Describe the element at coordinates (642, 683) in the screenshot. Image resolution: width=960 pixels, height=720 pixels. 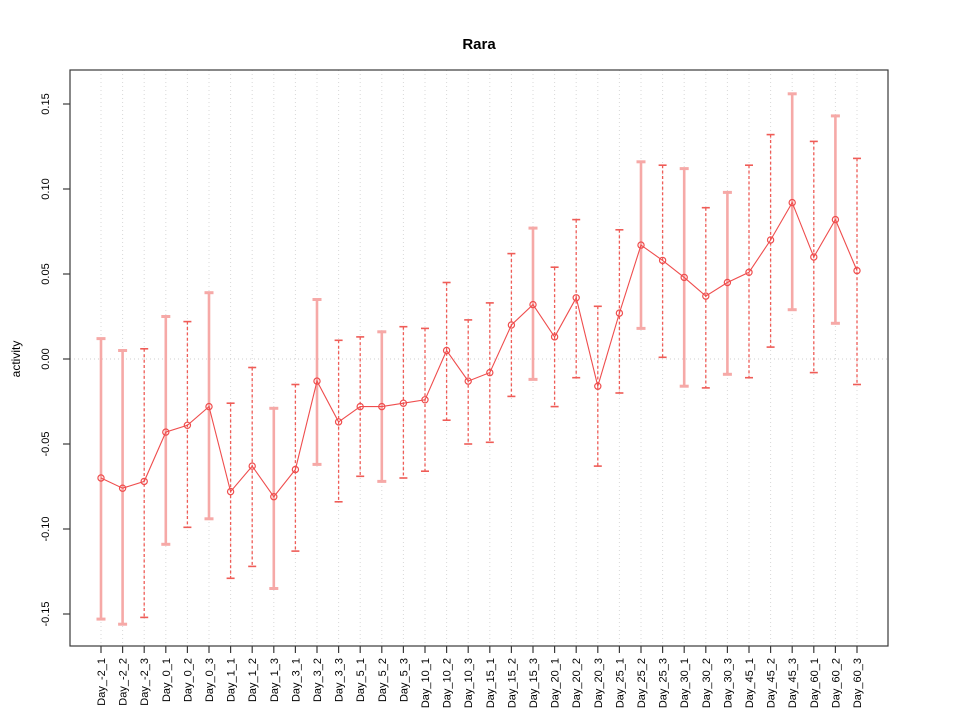
I see `x-axis-label: Day_25_2` at that location.